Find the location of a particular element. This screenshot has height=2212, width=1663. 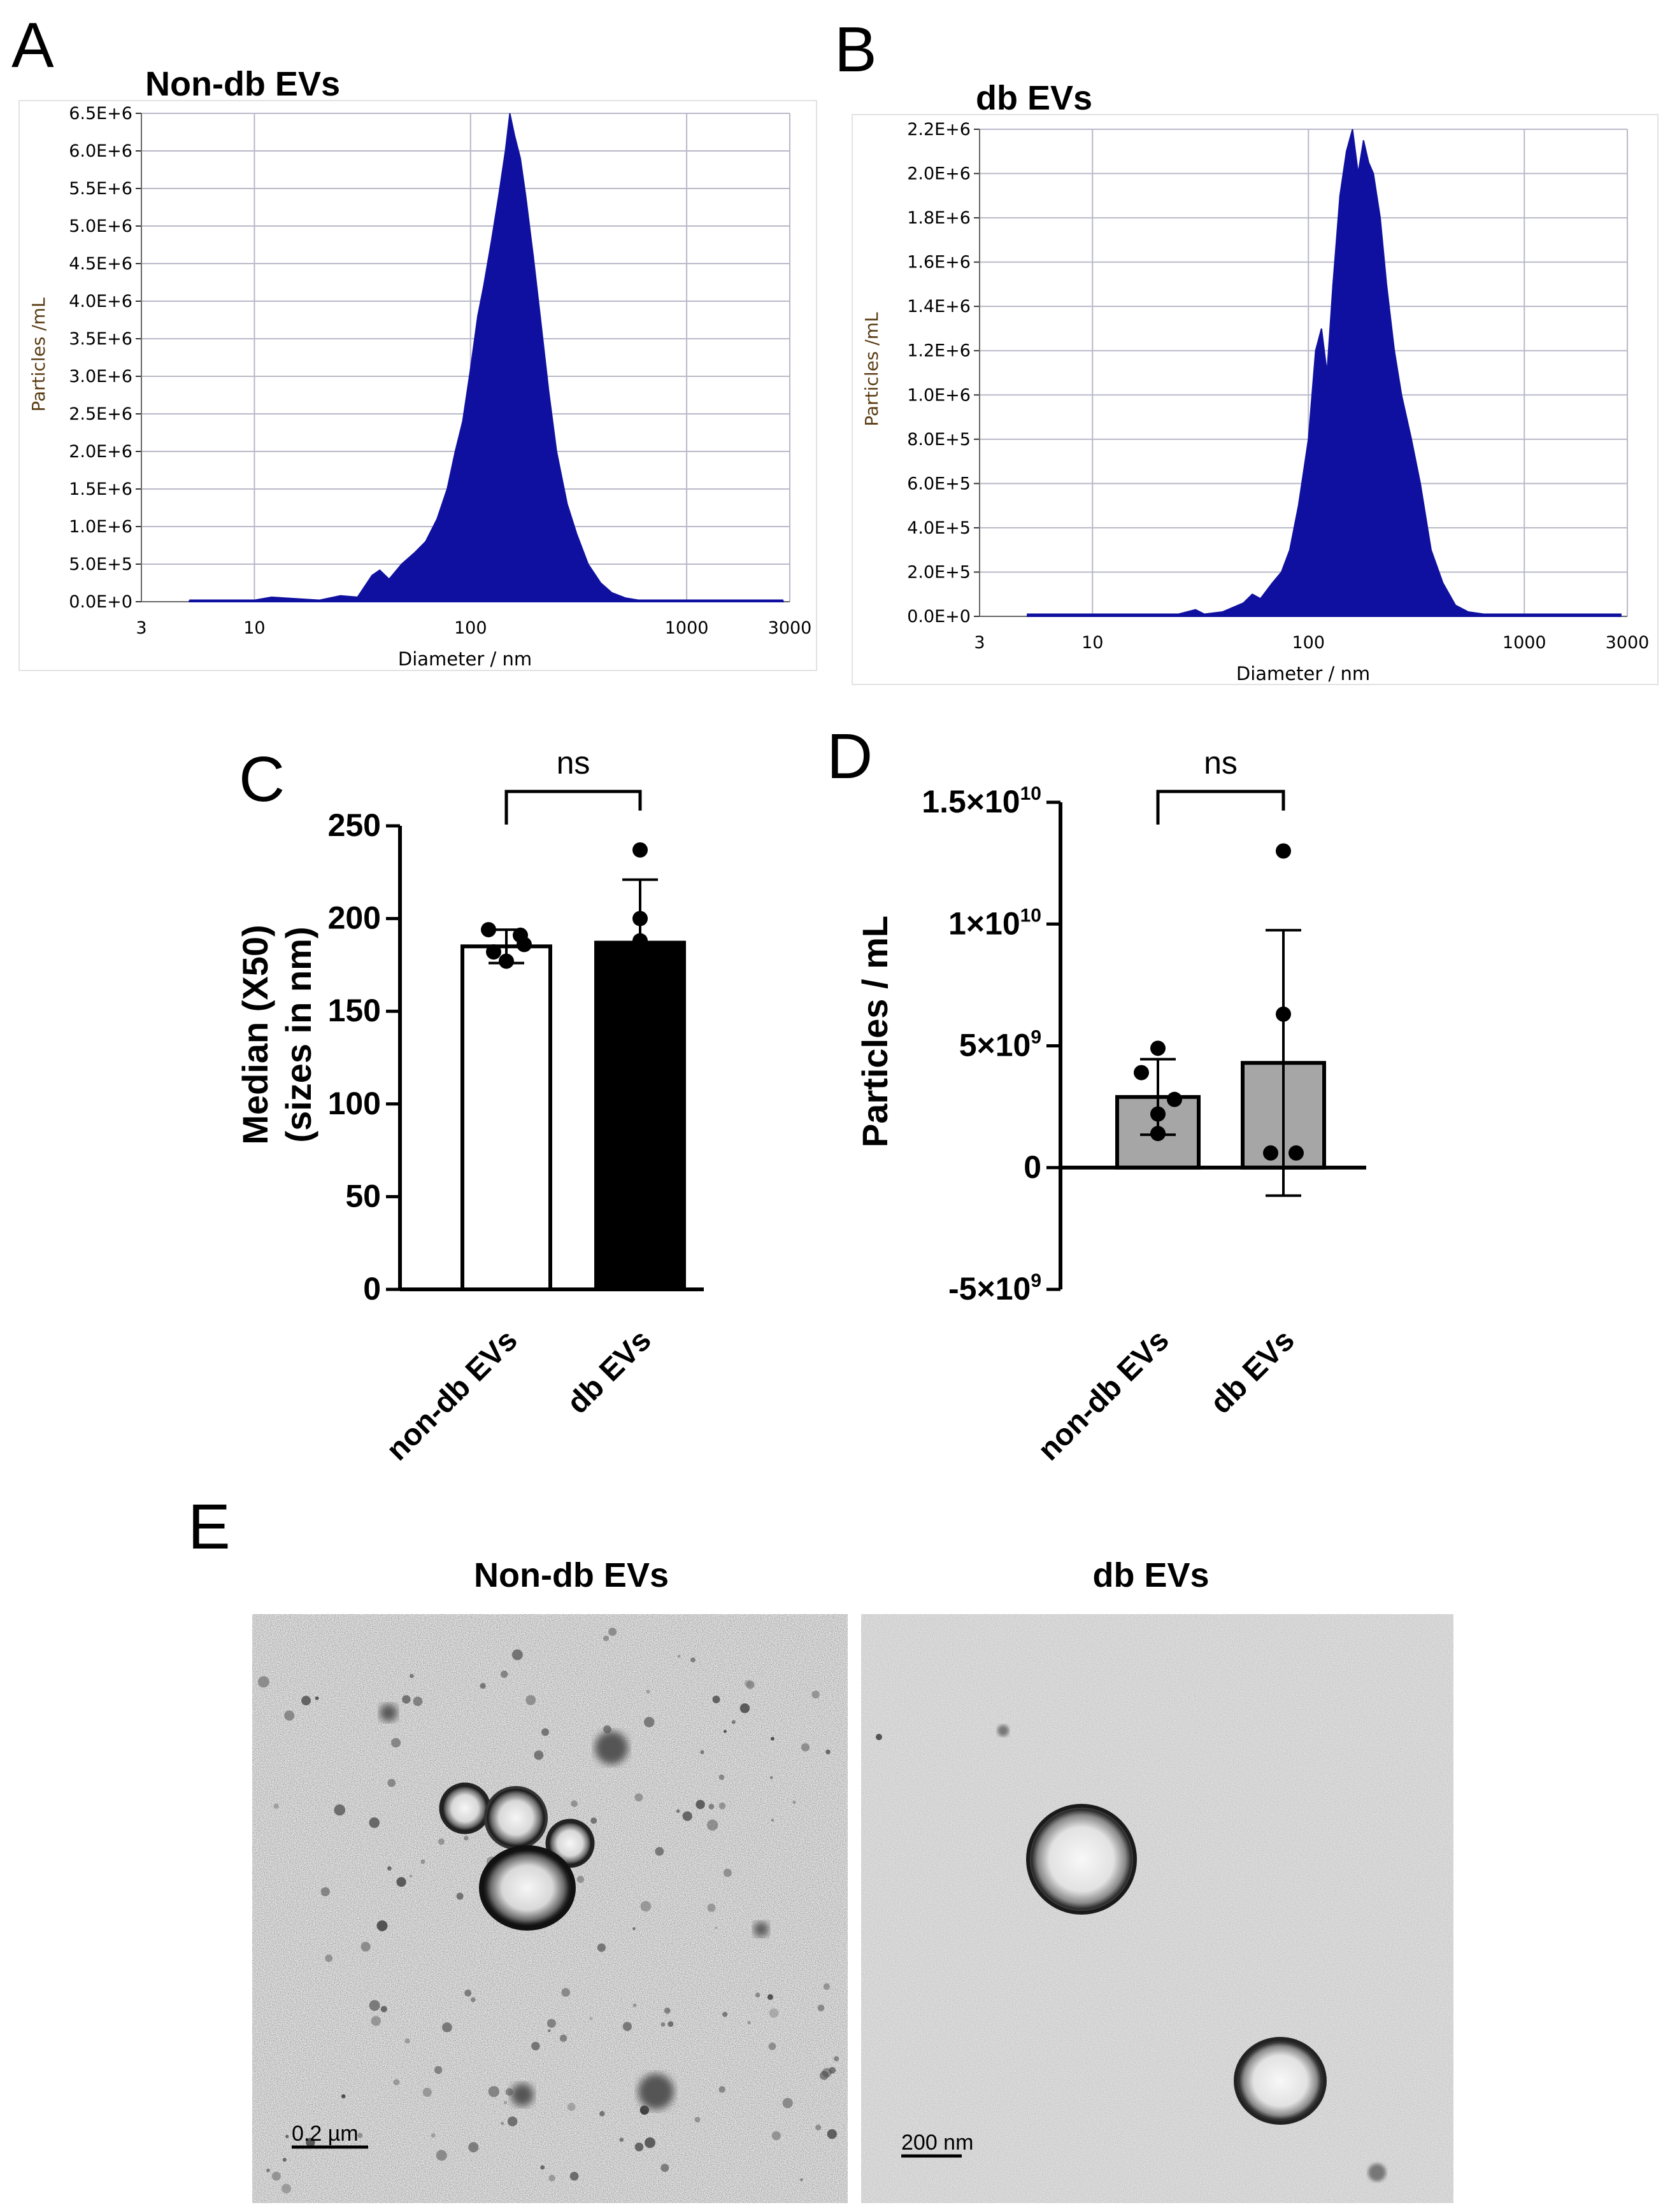

y-tick-label: 2.0E+6 is located at coordinates (100, 452).